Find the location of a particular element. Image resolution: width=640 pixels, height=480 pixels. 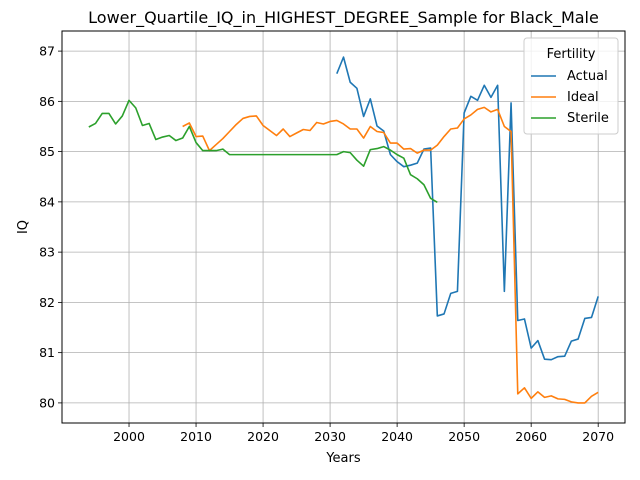

legend: Fertility Actual Ideal Sterile is located at coordinates (571, 86).